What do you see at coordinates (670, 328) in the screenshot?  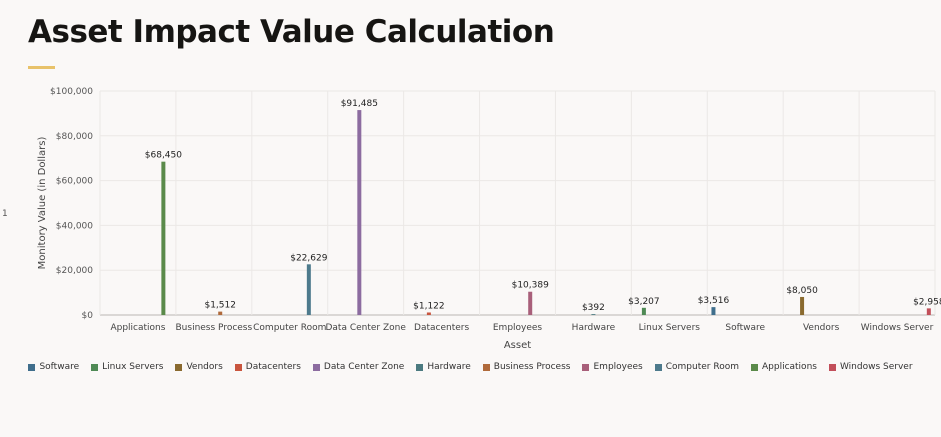 I see `x-tick-label: Linux Servers` at bounding box center [670, 328].